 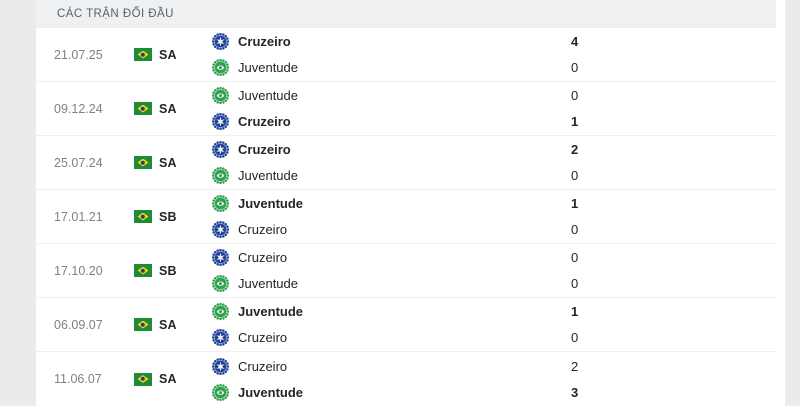 I want to click on page-title: CÁC TRẬN ĐỐI ĐẦU, so click(x=115, y=14).